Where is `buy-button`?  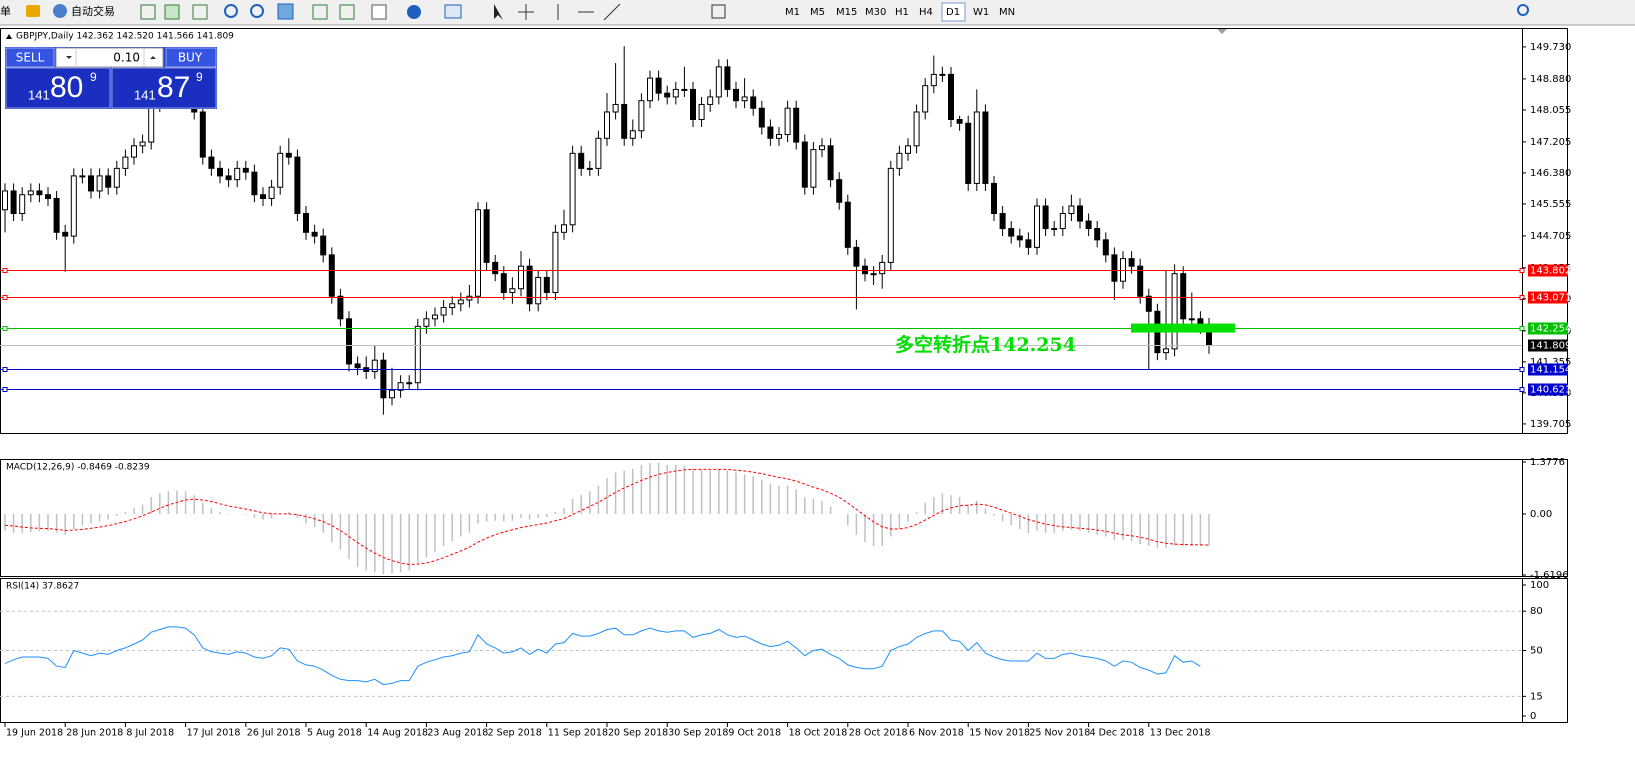
buy-button is located at coordinates (191, 57).